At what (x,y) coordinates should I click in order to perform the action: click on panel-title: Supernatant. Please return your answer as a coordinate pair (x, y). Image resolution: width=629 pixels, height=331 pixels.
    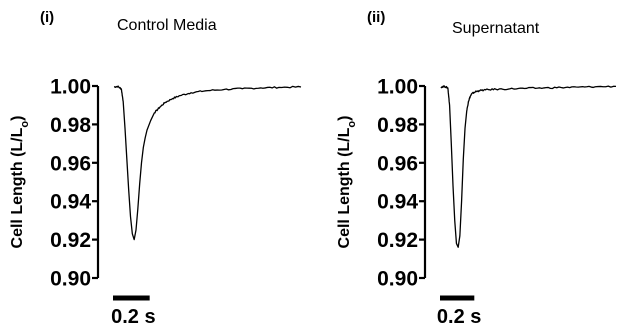
    Looking at the image, I should click on (496, 28).